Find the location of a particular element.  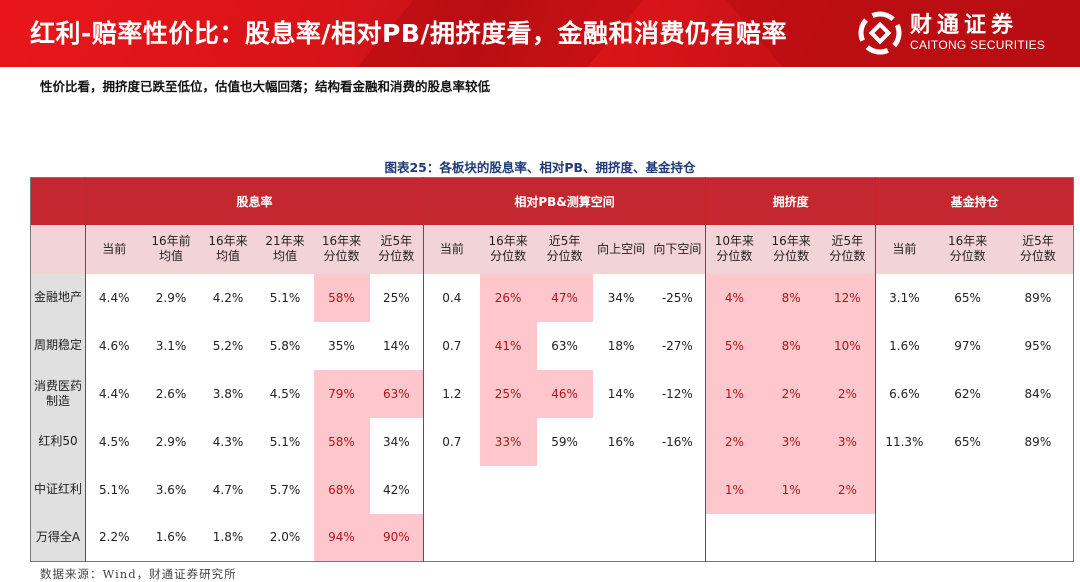

group-crowding: 拥挤度 is located at coordinates (790, 201).